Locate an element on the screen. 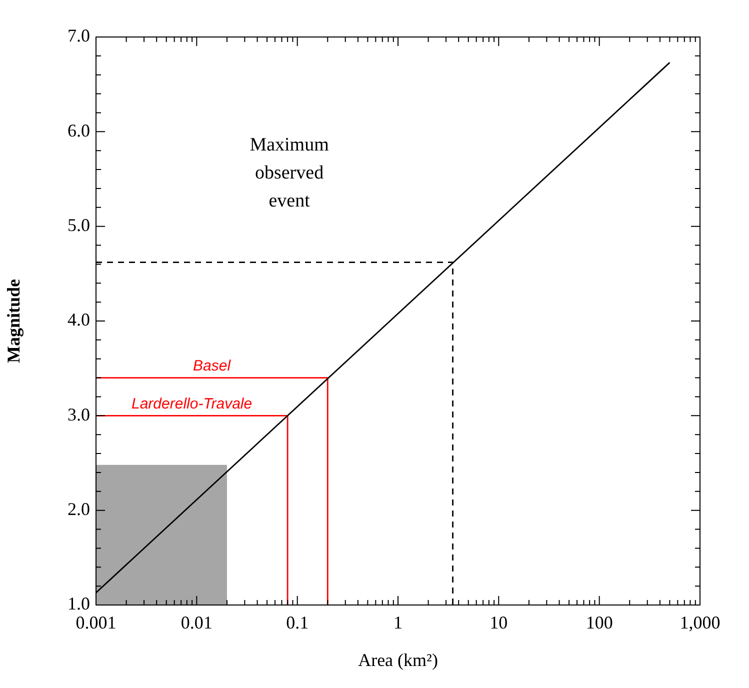 Image resolution: width=749 pixels, height=688 pixels. x-axis-title: Area (km²) is located at coordinates (398, 660).